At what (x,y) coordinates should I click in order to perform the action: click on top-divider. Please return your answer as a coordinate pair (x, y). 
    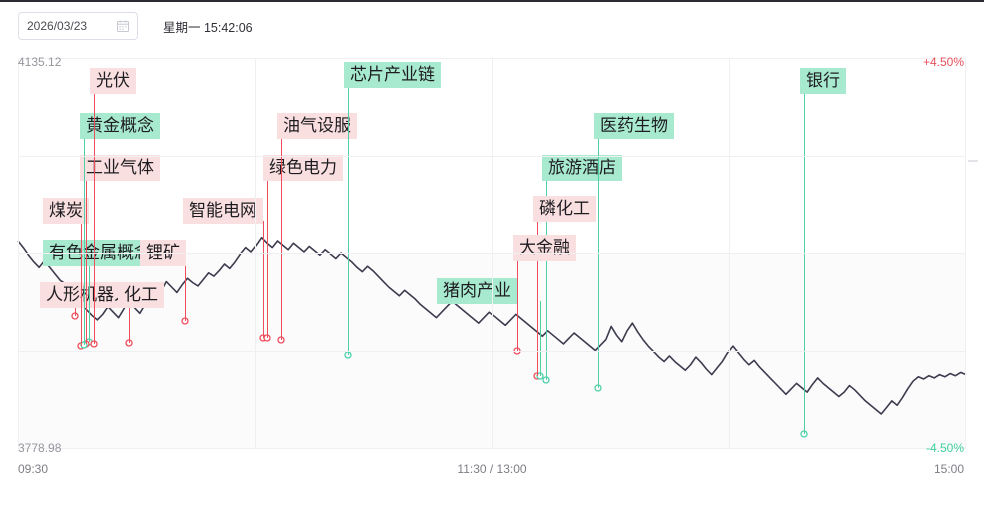
    Looking at the image, I should click on (492, 1).